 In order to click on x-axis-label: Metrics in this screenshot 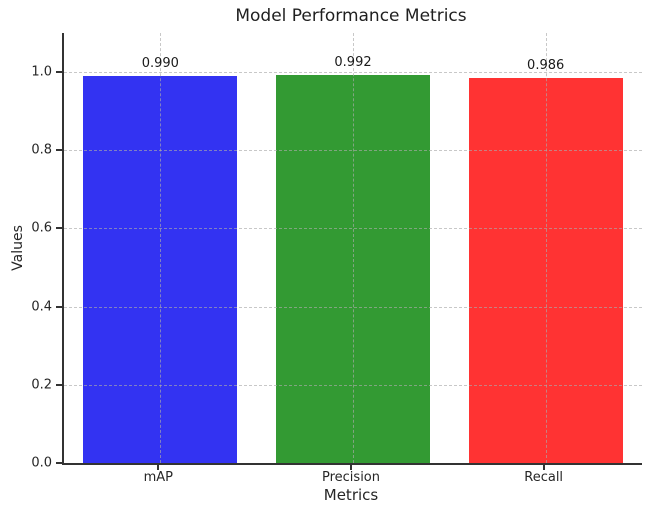, I will do `click(351, 495)`.